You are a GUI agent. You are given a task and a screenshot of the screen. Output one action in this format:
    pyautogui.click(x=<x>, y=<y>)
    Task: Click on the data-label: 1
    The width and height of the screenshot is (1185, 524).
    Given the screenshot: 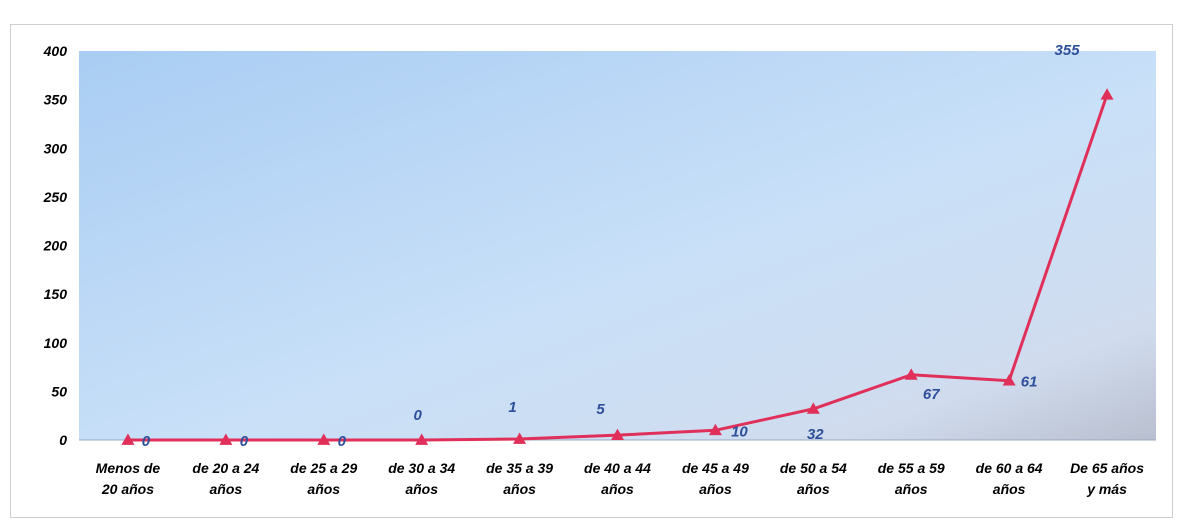 What is the action you would take?
    pyautogui.click(x=512, y=407)
    